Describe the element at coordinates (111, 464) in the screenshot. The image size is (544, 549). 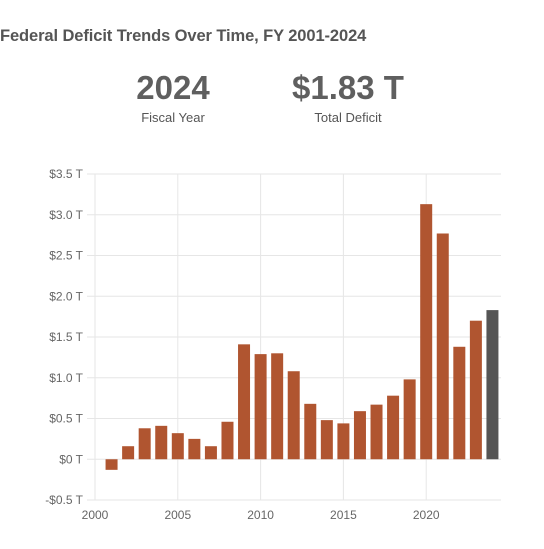
I see `bar-2001` at that location.